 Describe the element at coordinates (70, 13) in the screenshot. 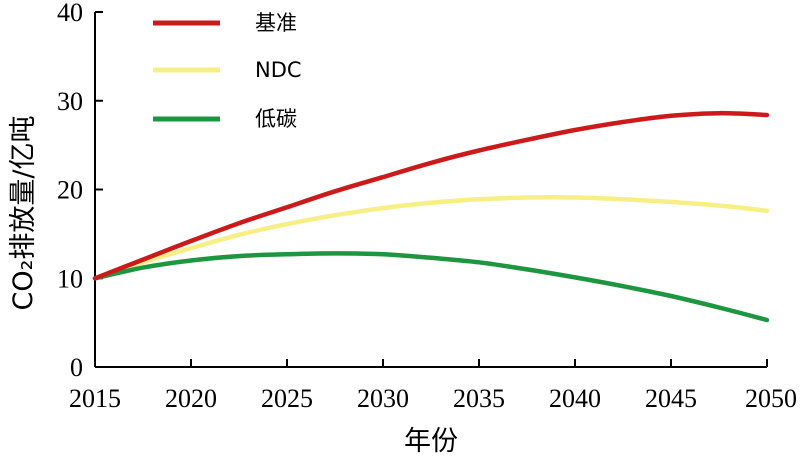

I see `y-tick-label: 40` at that location.